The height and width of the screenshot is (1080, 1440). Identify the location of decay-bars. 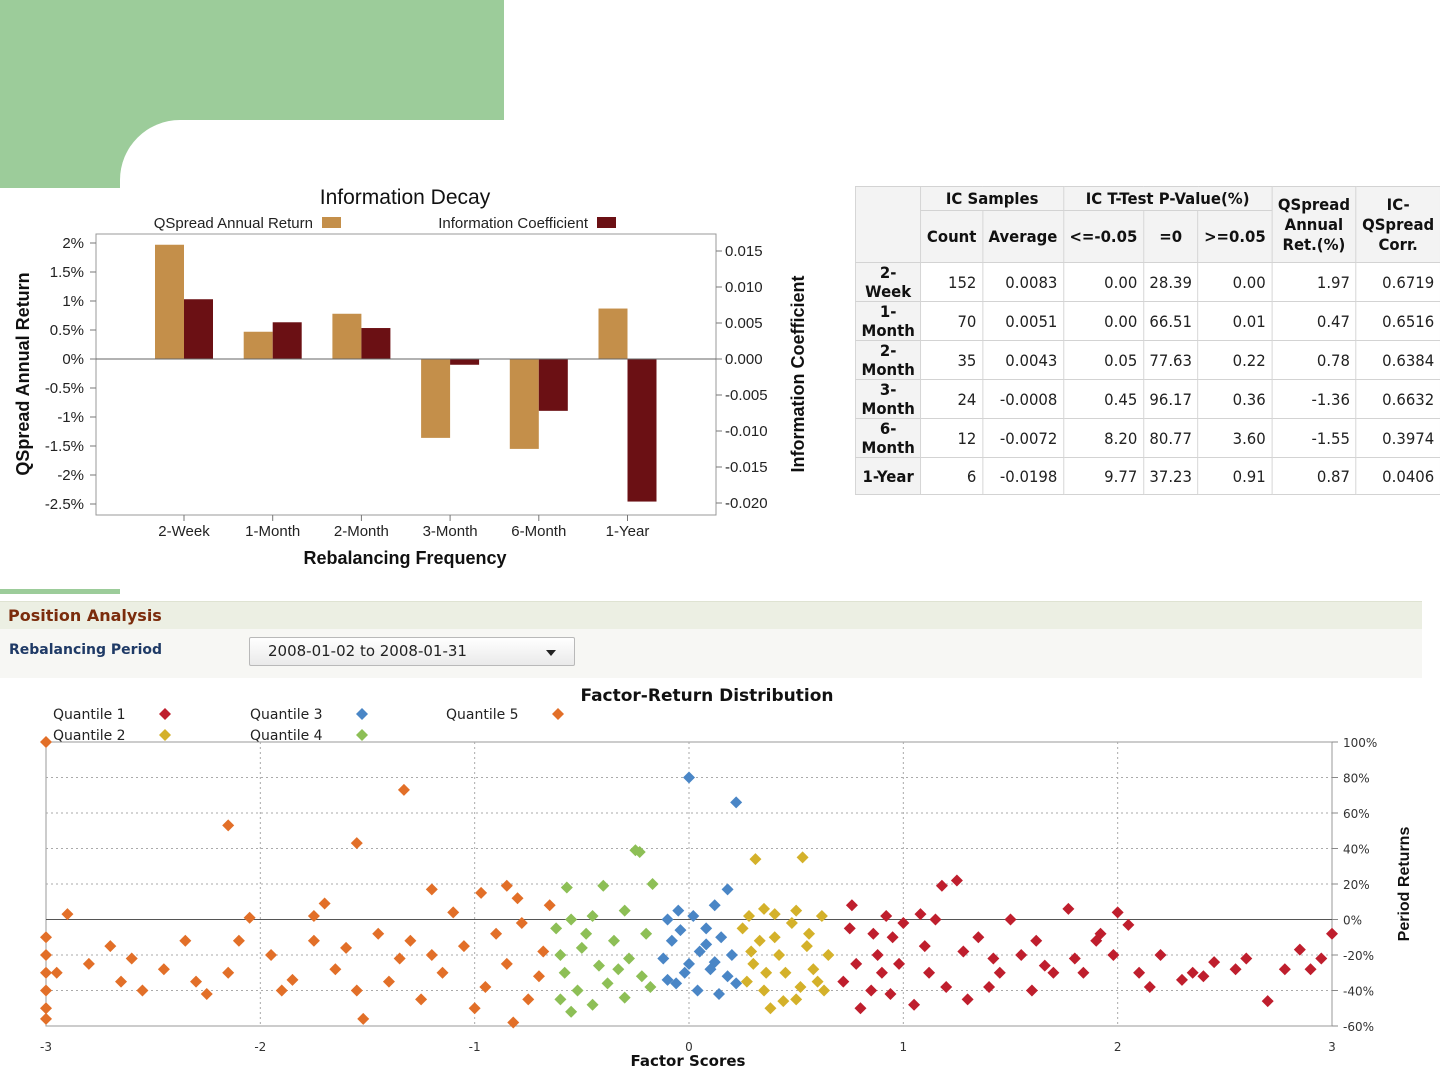
(406, 373).